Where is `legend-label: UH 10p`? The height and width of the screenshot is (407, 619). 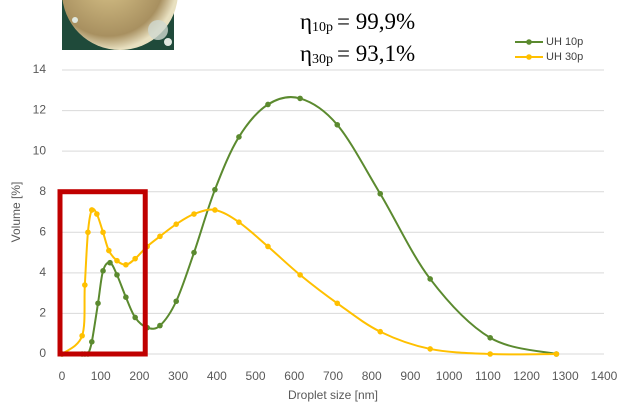 legend-label: UH 10p is located at coordinates (564, 42).